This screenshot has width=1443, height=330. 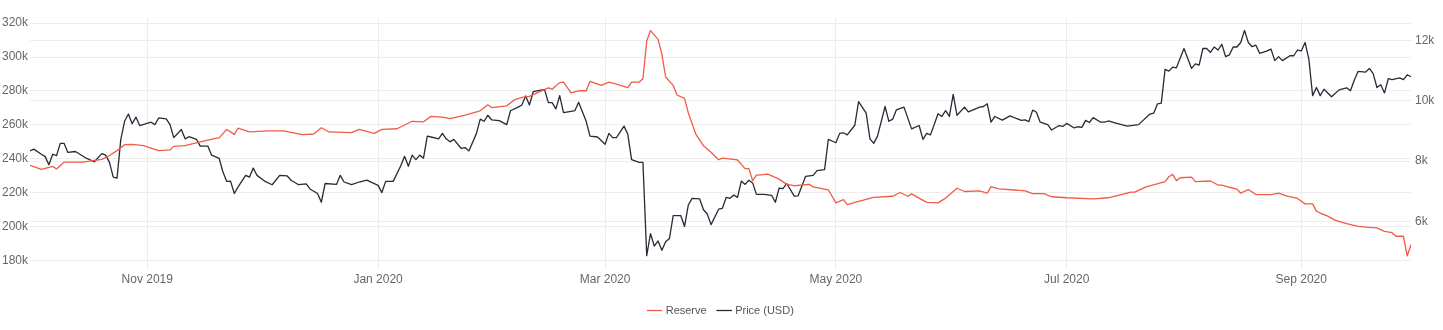 I want to click on y2-tick-label: 10k, so click(x=1425, y=100).